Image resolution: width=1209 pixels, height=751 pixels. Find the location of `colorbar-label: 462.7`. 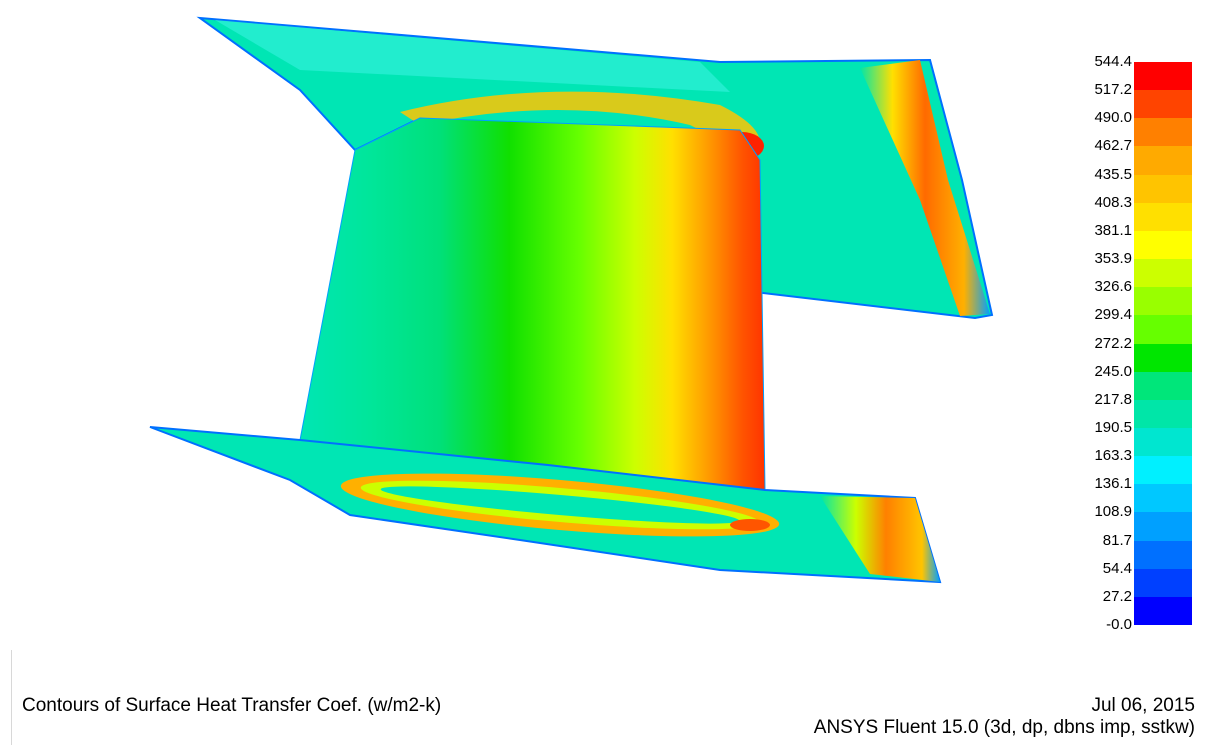

colorbar-label: 462.7 is located at coordinates (1113, 146).